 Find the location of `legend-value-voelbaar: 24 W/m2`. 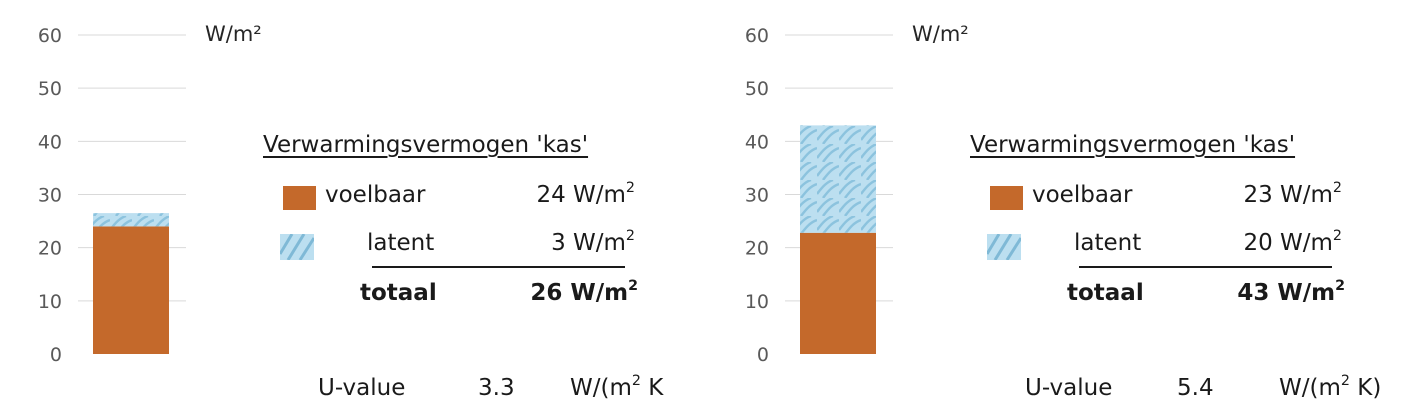

legend-value-voelbaar: 24 W/m2 is located at coordinates (585, 194).